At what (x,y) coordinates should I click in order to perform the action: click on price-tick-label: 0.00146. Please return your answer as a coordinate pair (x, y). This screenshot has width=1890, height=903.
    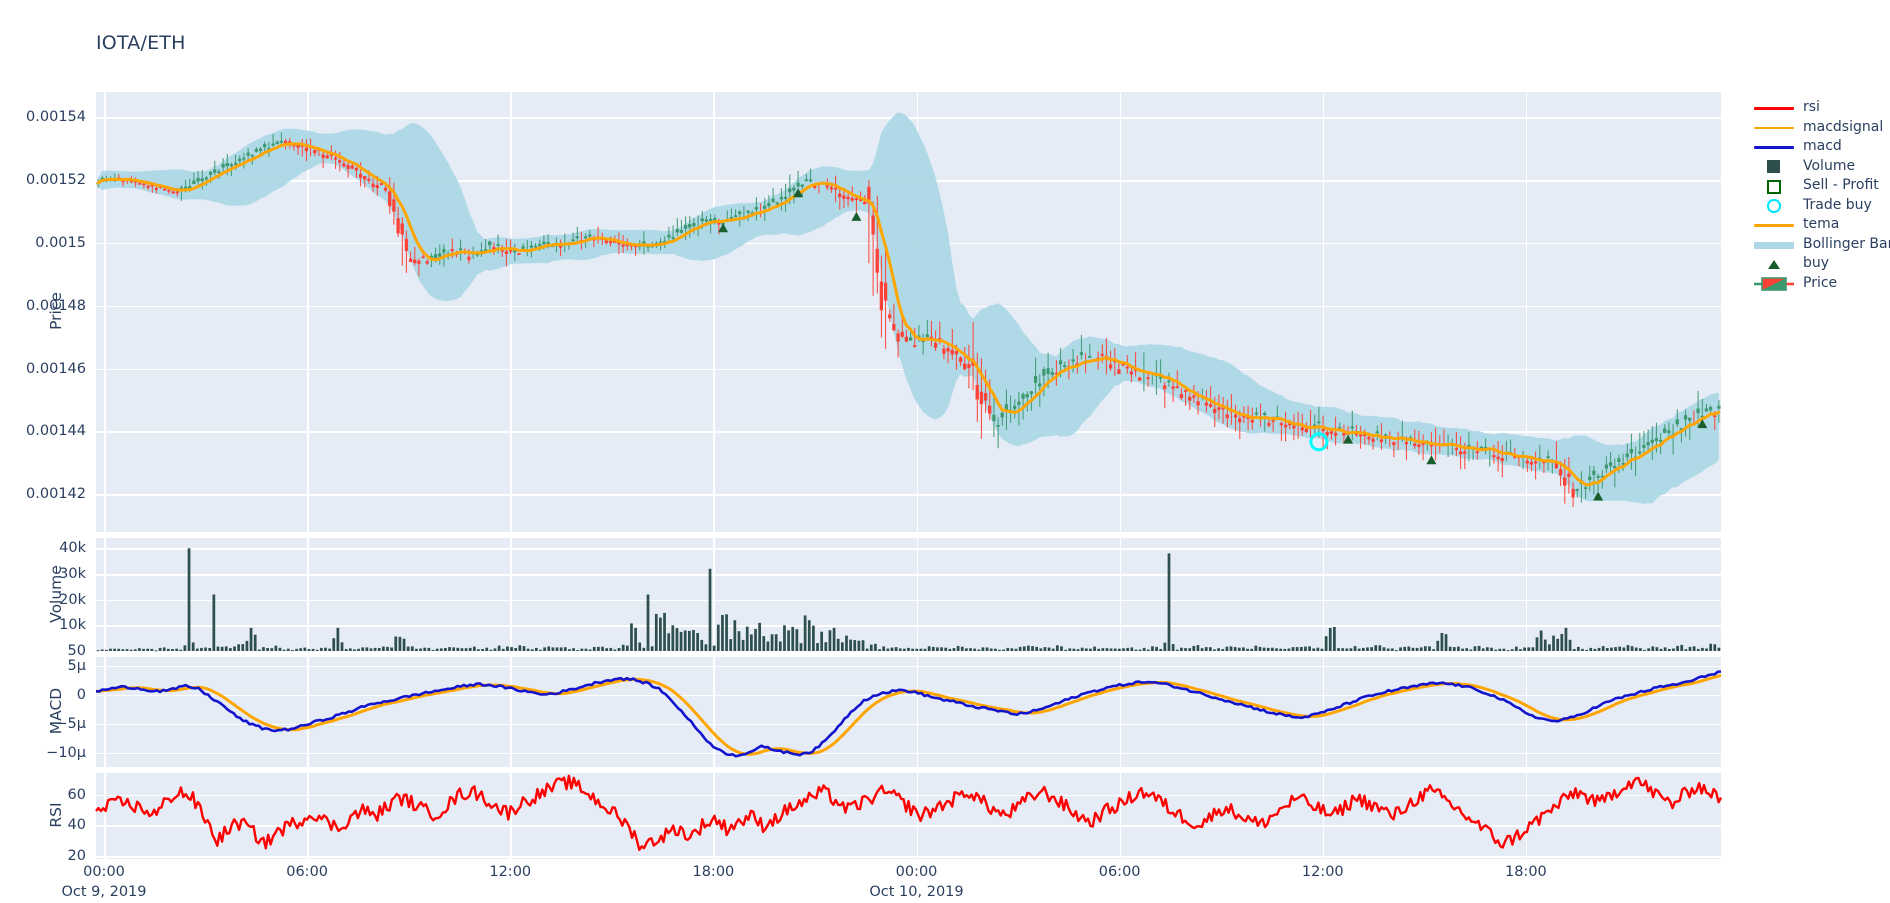
    Looking at the image, I should click on (56, 368).